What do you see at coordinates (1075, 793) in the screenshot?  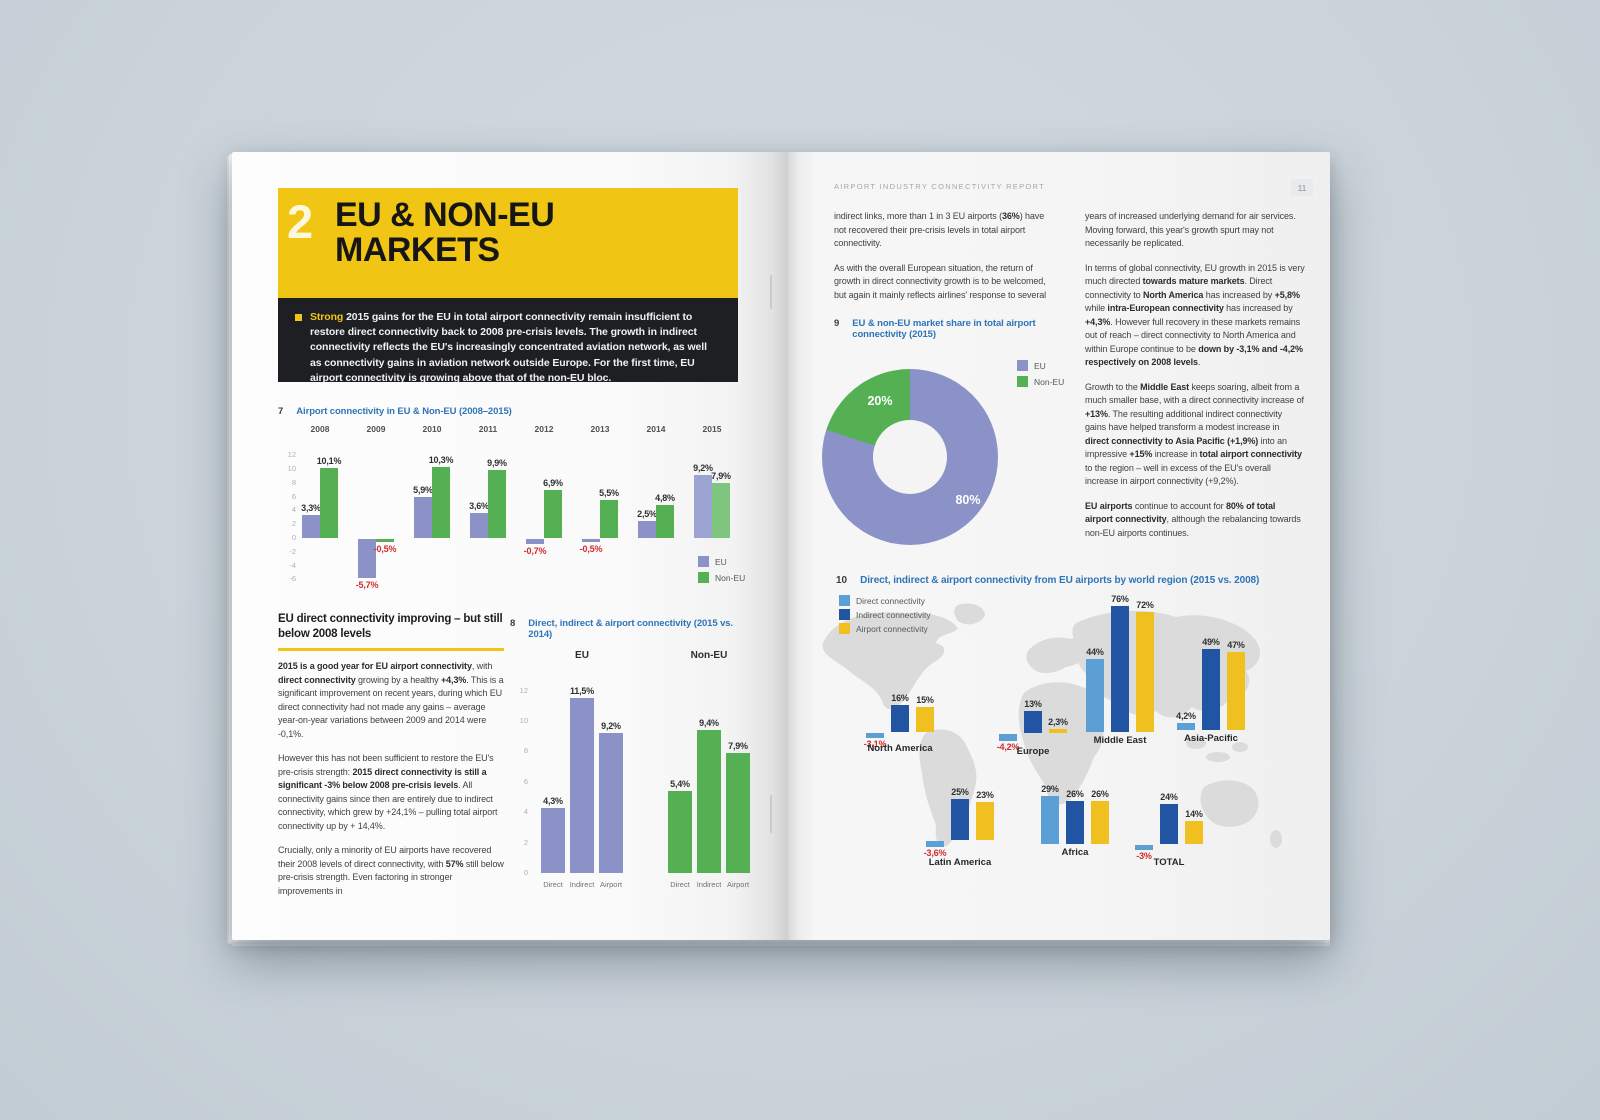 I see `bar-value-label: 26%` at bounding box center [1075, 793].